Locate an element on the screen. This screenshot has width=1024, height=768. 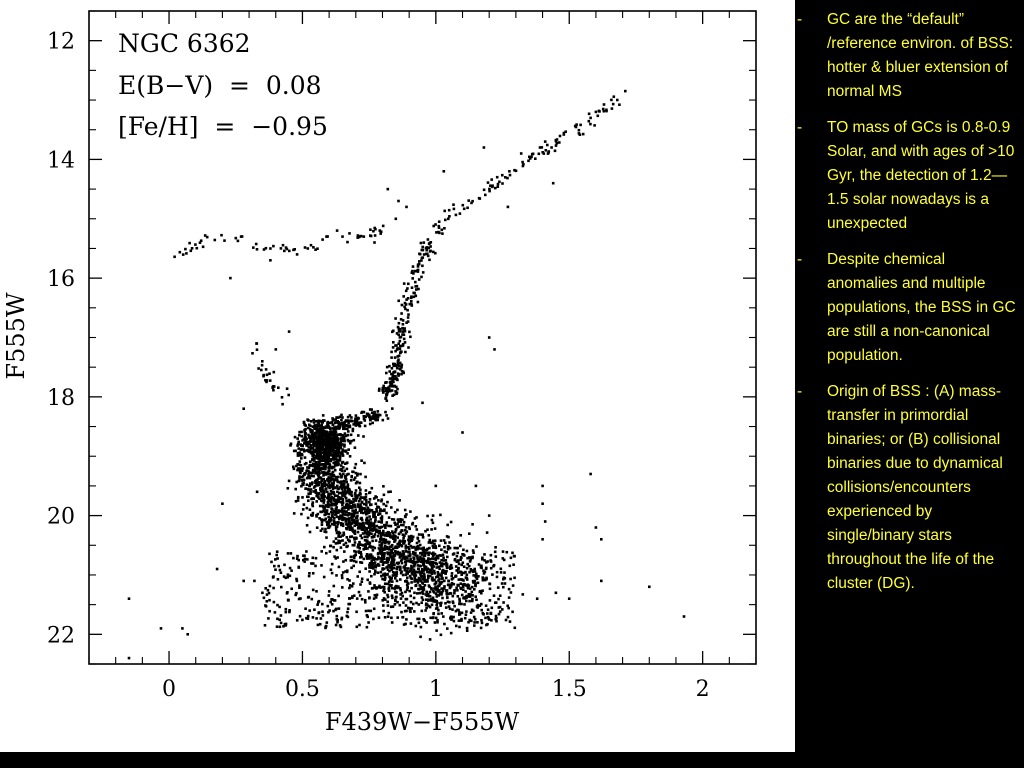
y-tick-label: 20 is located at coordinates (61, 517).